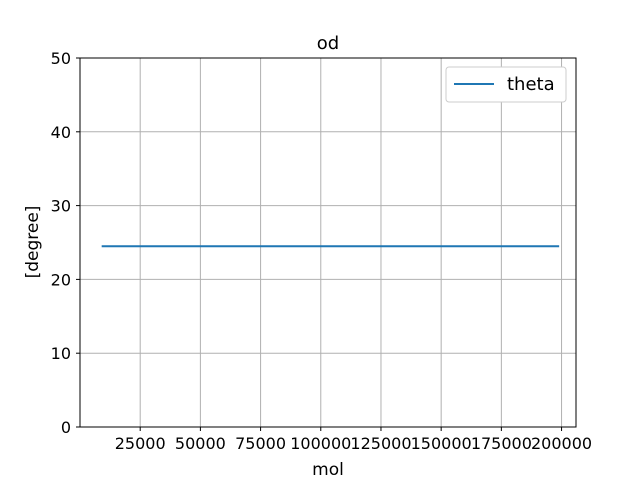 The width and height of the screenshot is (640, 480). What do you see at coordinates (320, 443) in the screenshot?
I see `x-tick-label: 100000` at bounding box center [320, 443].